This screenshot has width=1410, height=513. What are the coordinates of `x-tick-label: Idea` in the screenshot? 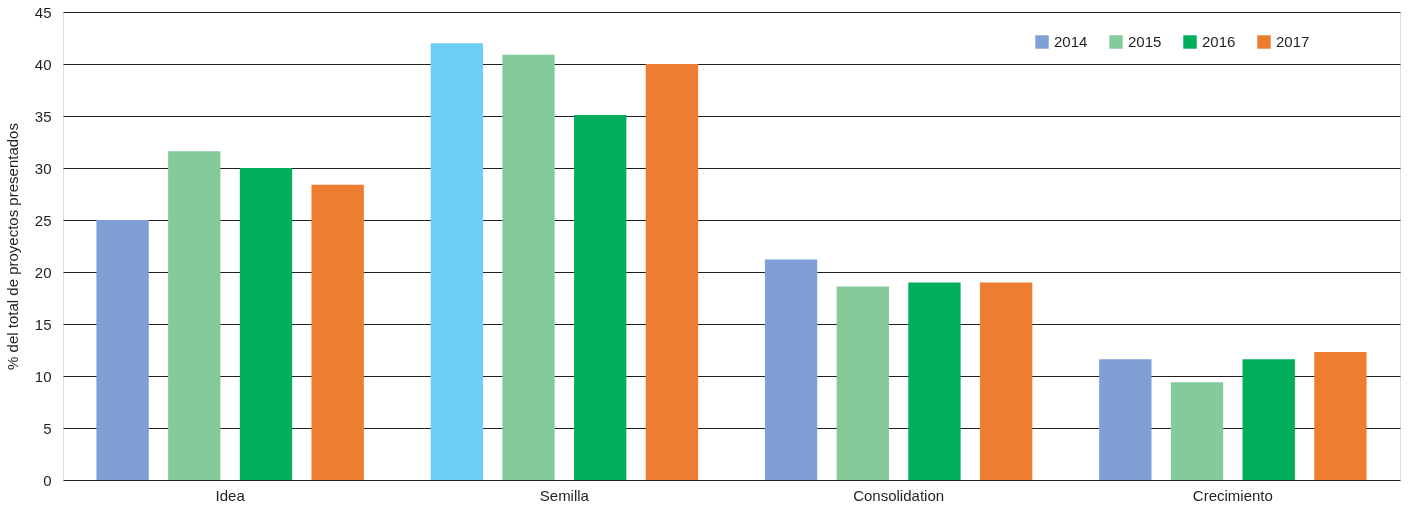 It's located at (230, 495).